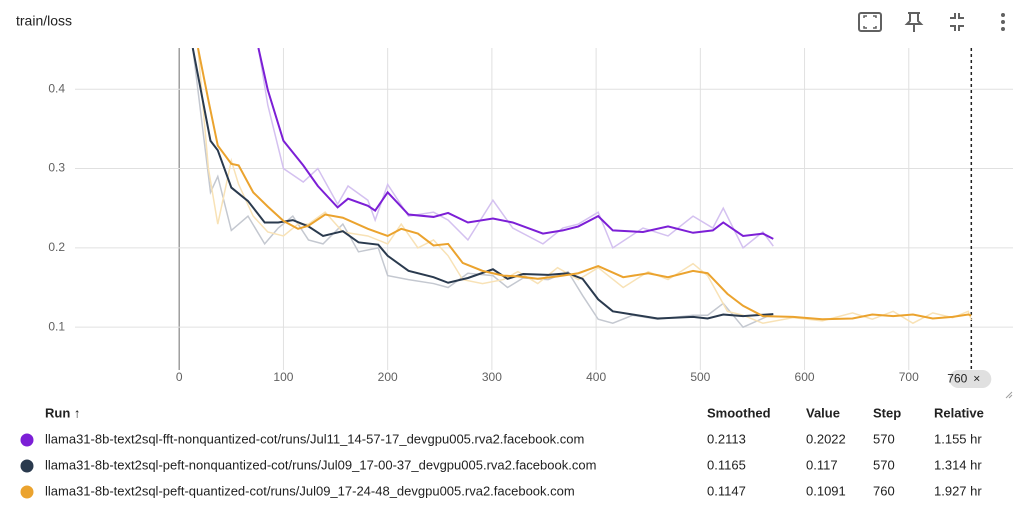 The image size is (1020, 519). Describe the element at coordinates (56, 168) in the screenshot. I see `y-tick-label: 0.3` at that location.